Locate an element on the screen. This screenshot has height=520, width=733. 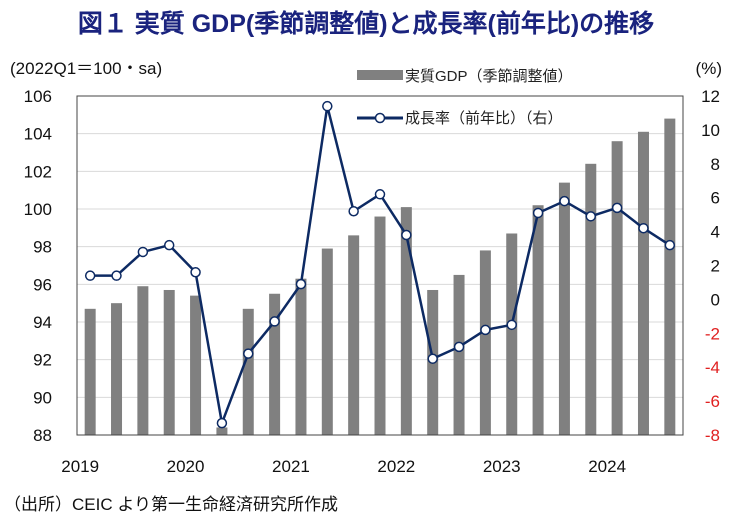
right-tick-label: -2 is located at coordinates (712, 333).